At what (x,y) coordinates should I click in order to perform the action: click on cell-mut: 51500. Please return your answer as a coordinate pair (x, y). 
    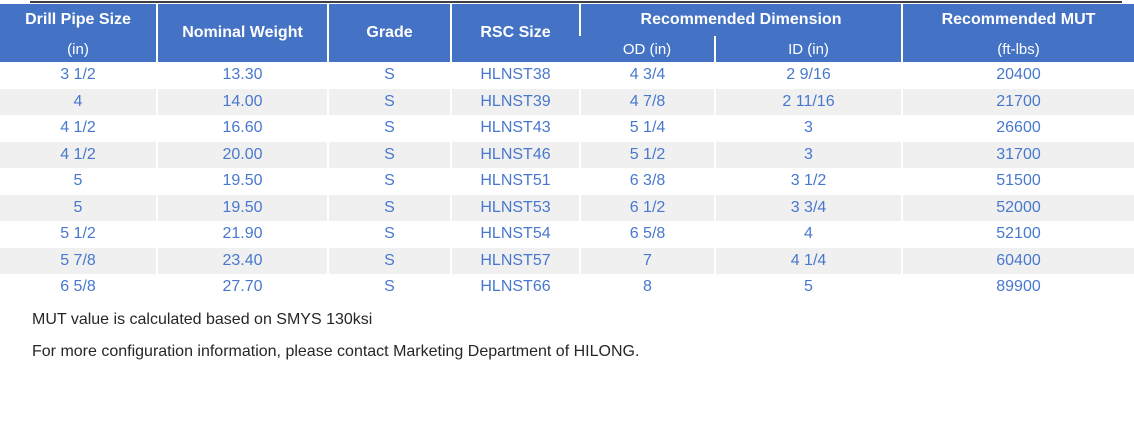
    Looking at the image, I should click on (1017, 181).